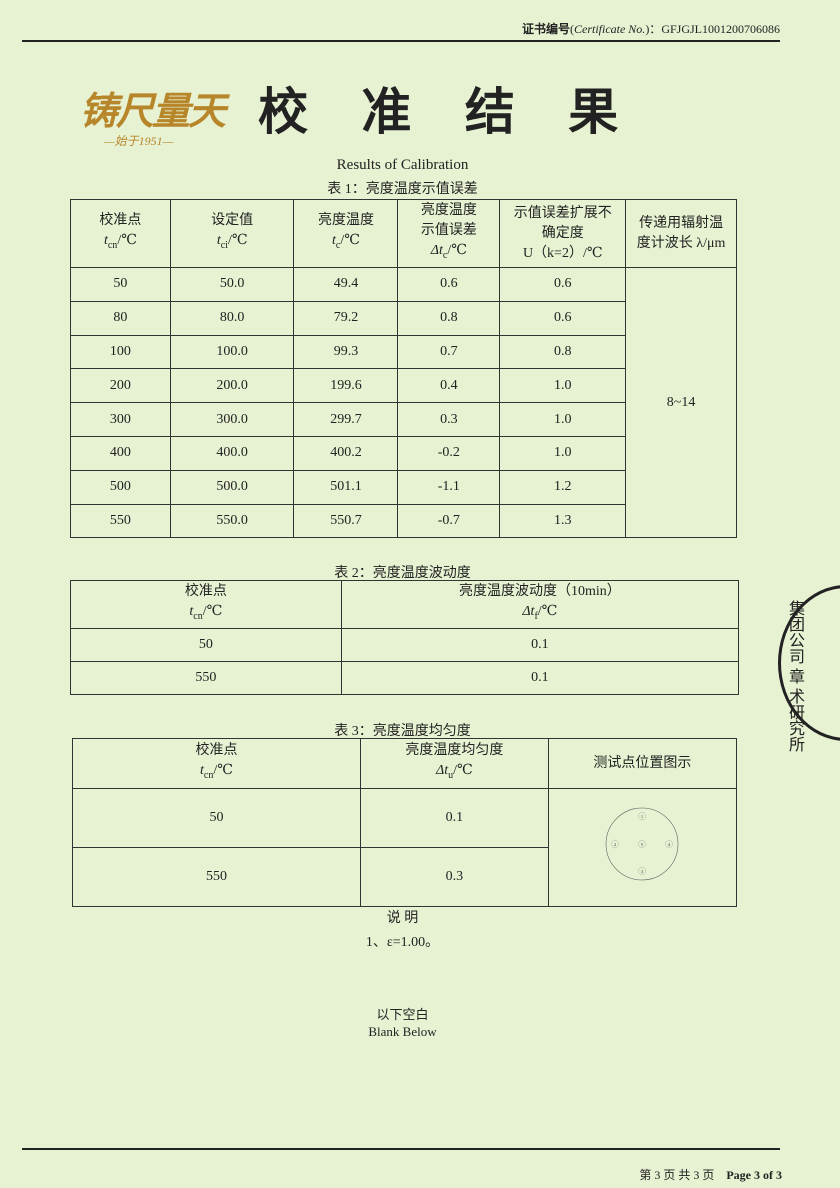 This screenshot has width=840, height=1188. Describe the element at coordinates (232, 318) in the screenshot. I see `table-cell: 80.0` at that location.